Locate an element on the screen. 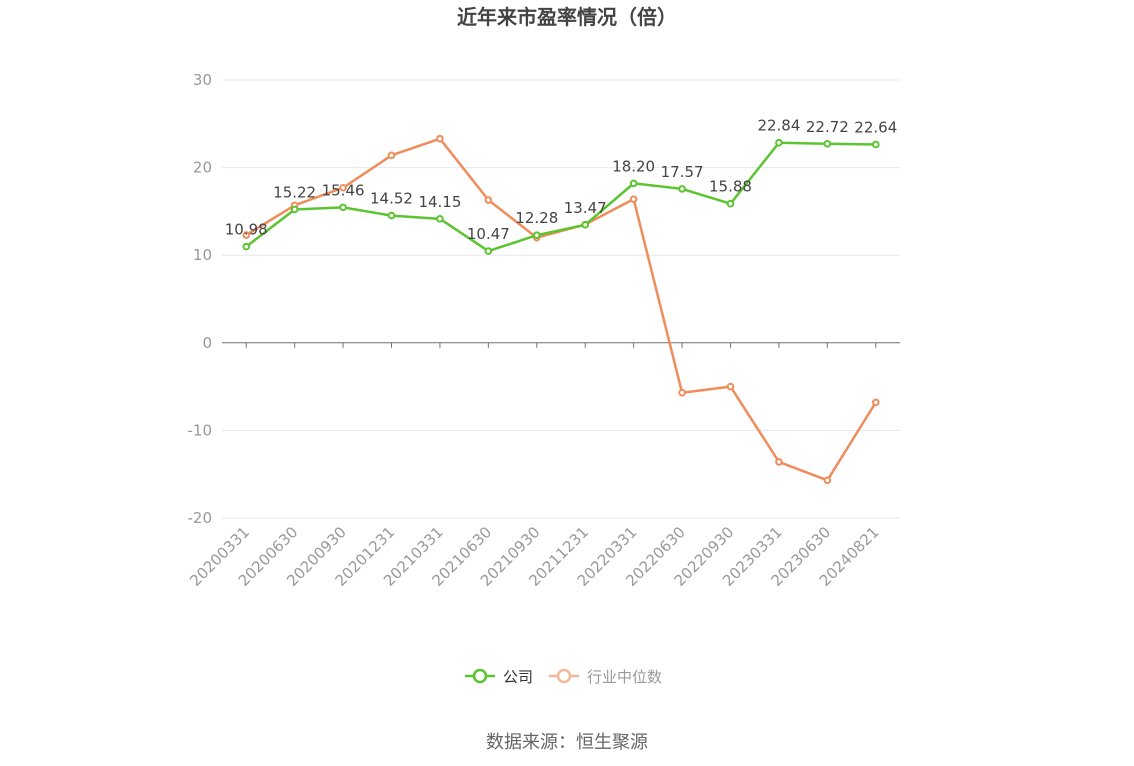 The image size is (1134, 766). legend-item-1: 行业中位数 is located at coordinates (605, 677).